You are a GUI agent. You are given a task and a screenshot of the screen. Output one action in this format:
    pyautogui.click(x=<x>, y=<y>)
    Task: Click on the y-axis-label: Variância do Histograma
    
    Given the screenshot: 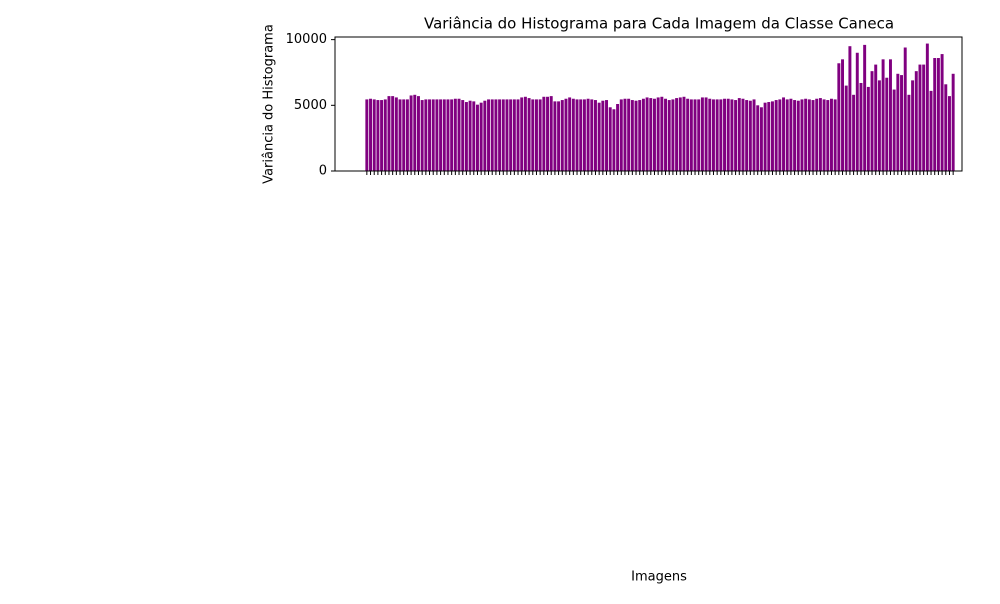 What is the action you would take?
    pyautogui.click(x=269, y=104)
    